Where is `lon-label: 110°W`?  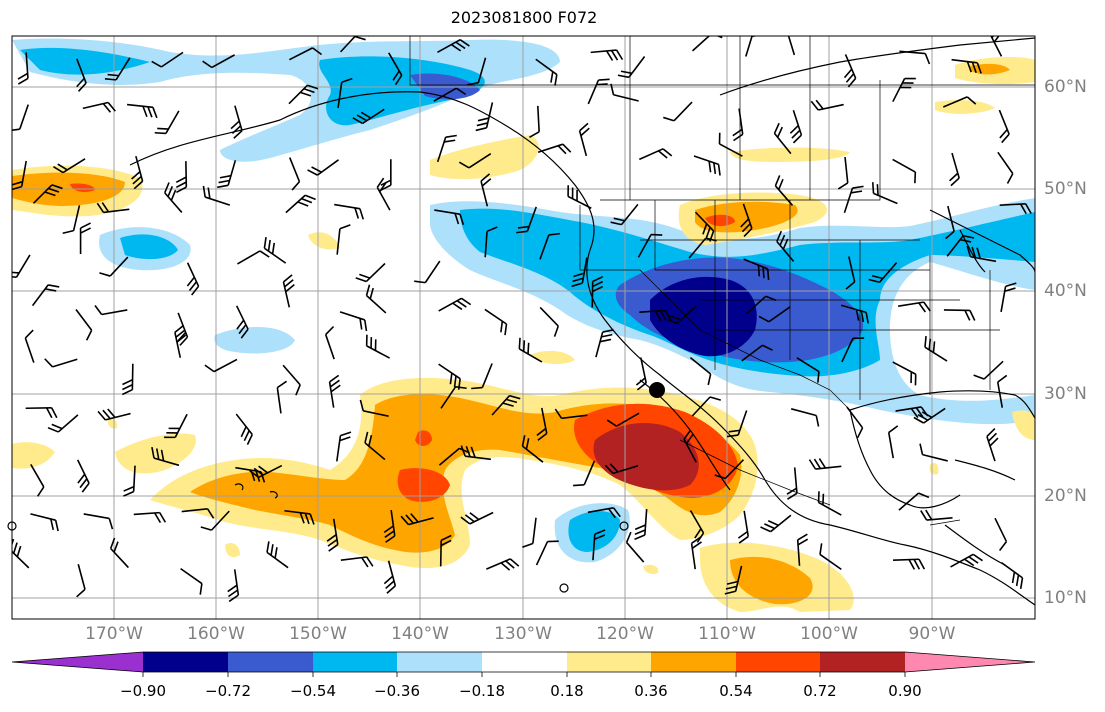
lon-label: 110°W is located at coordinates (727, 634).